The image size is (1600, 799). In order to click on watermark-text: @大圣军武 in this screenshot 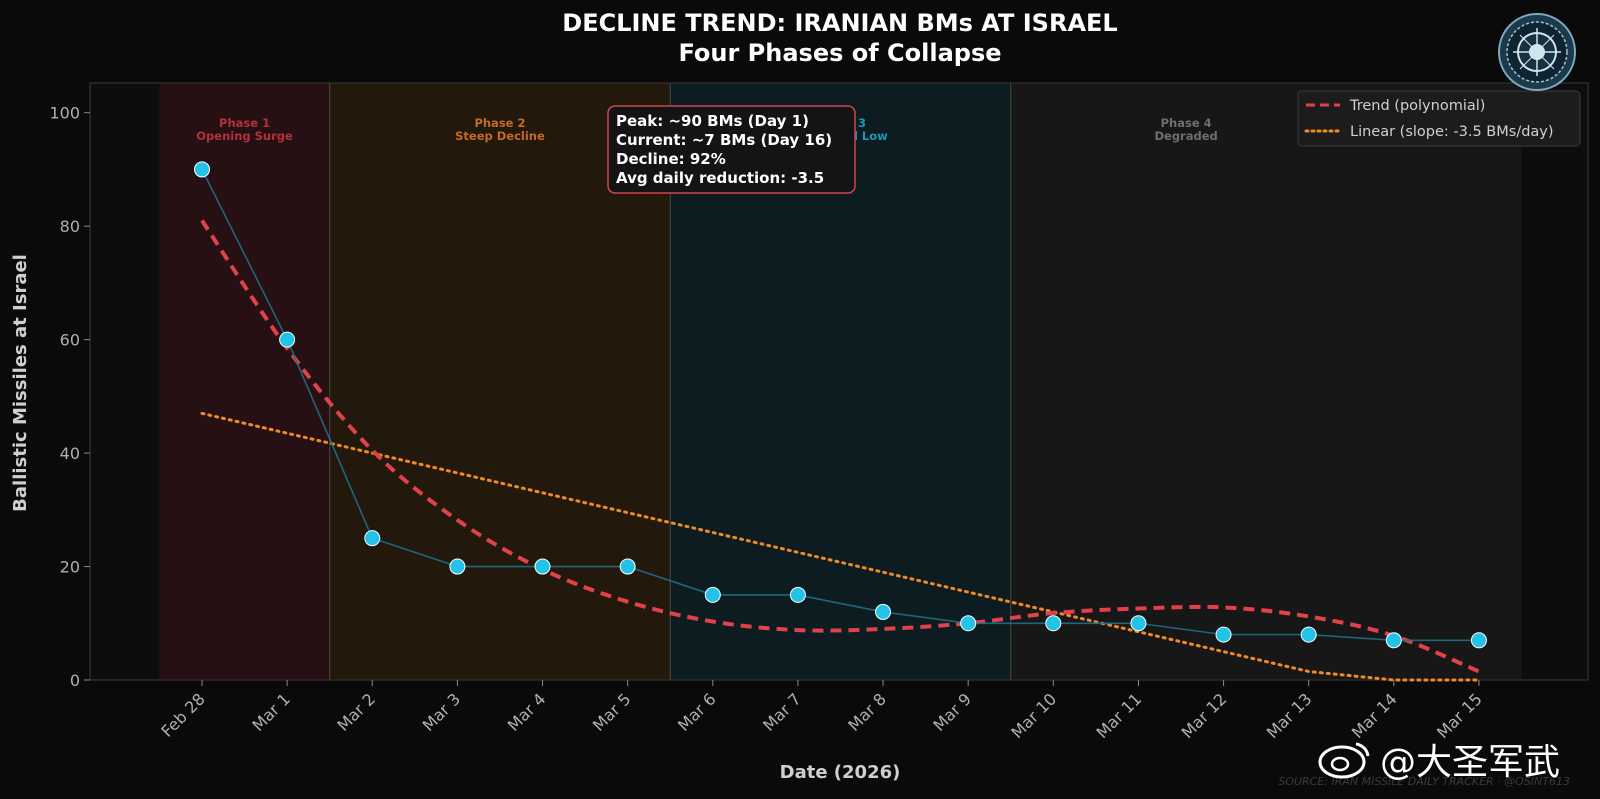, I will do `click(1470, 762)`.